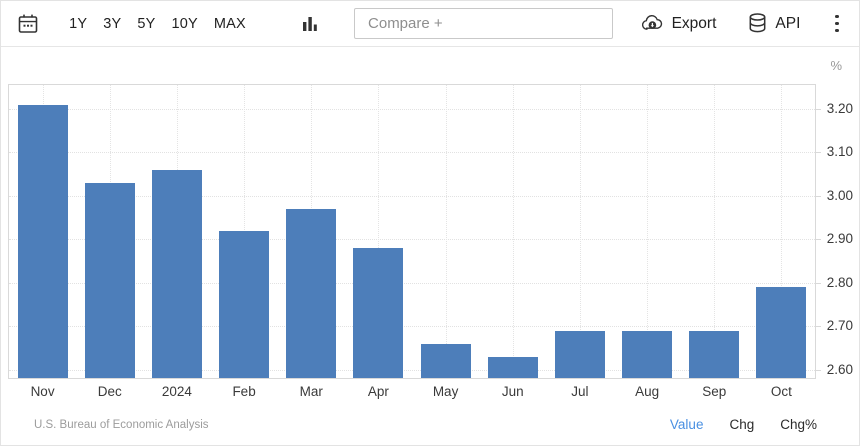  What do you see at coordinates (580, 391) in the screenshot?
I see `x-axis-label-jul: Jul` at bounding box center [580, 391].